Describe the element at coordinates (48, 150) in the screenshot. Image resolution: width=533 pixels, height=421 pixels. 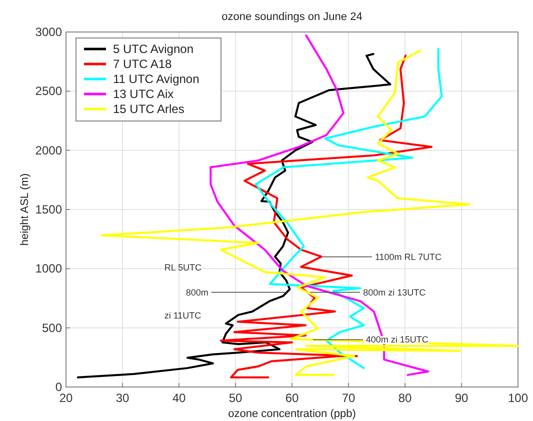
I see `y-tick-label: 2000` at that location.